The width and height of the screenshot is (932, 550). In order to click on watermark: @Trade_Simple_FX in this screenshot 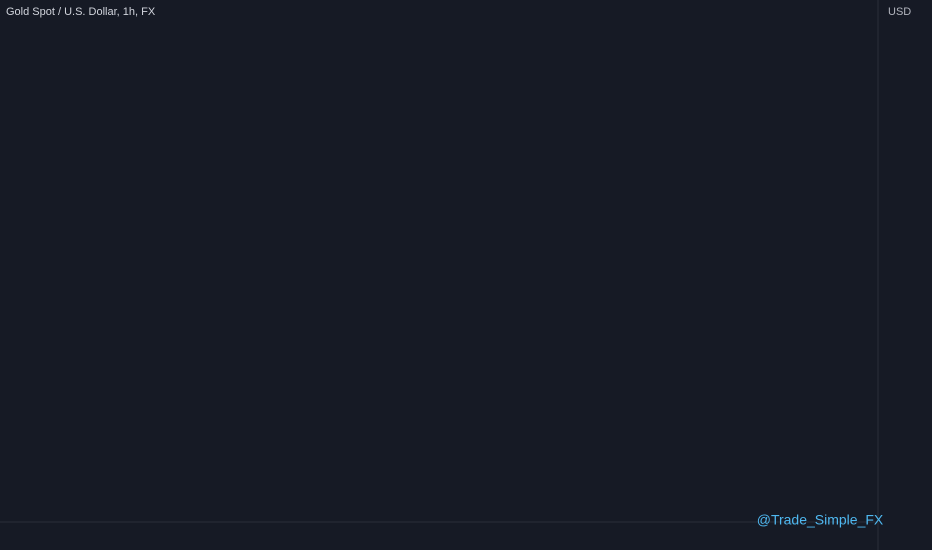, I will do `click(820, 520)`.